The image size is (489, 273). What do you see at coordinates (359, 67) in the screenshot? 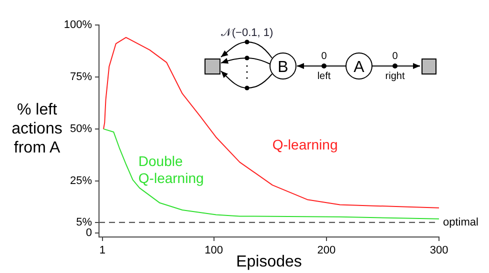
I see `annotation: A` at bounding box center [359, 67].